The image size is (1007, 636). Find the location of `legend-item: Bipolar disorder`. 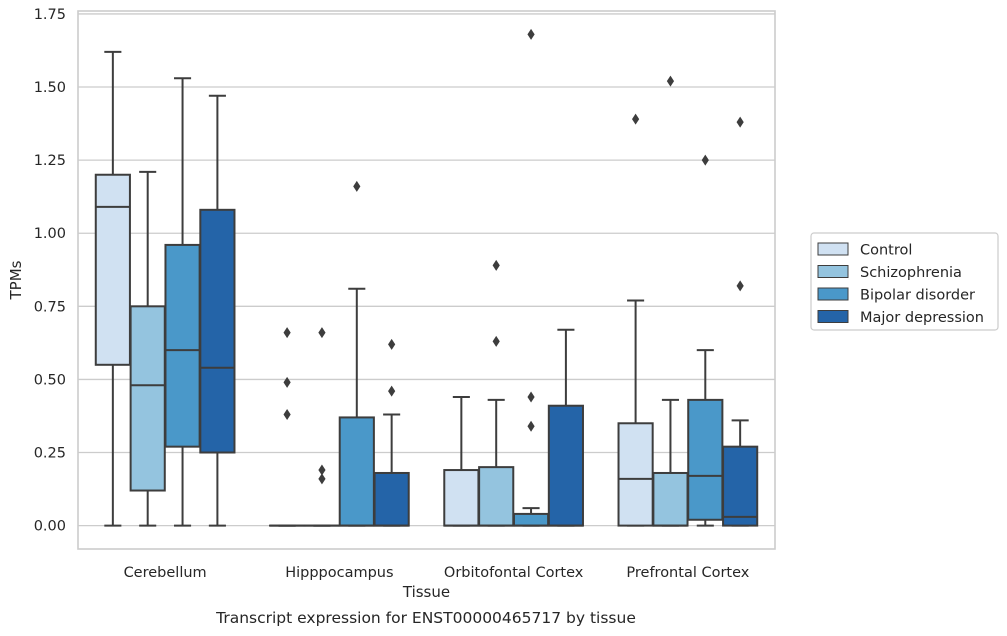

legend-item: Bipolar disorder is located at coordinates (896, 295).